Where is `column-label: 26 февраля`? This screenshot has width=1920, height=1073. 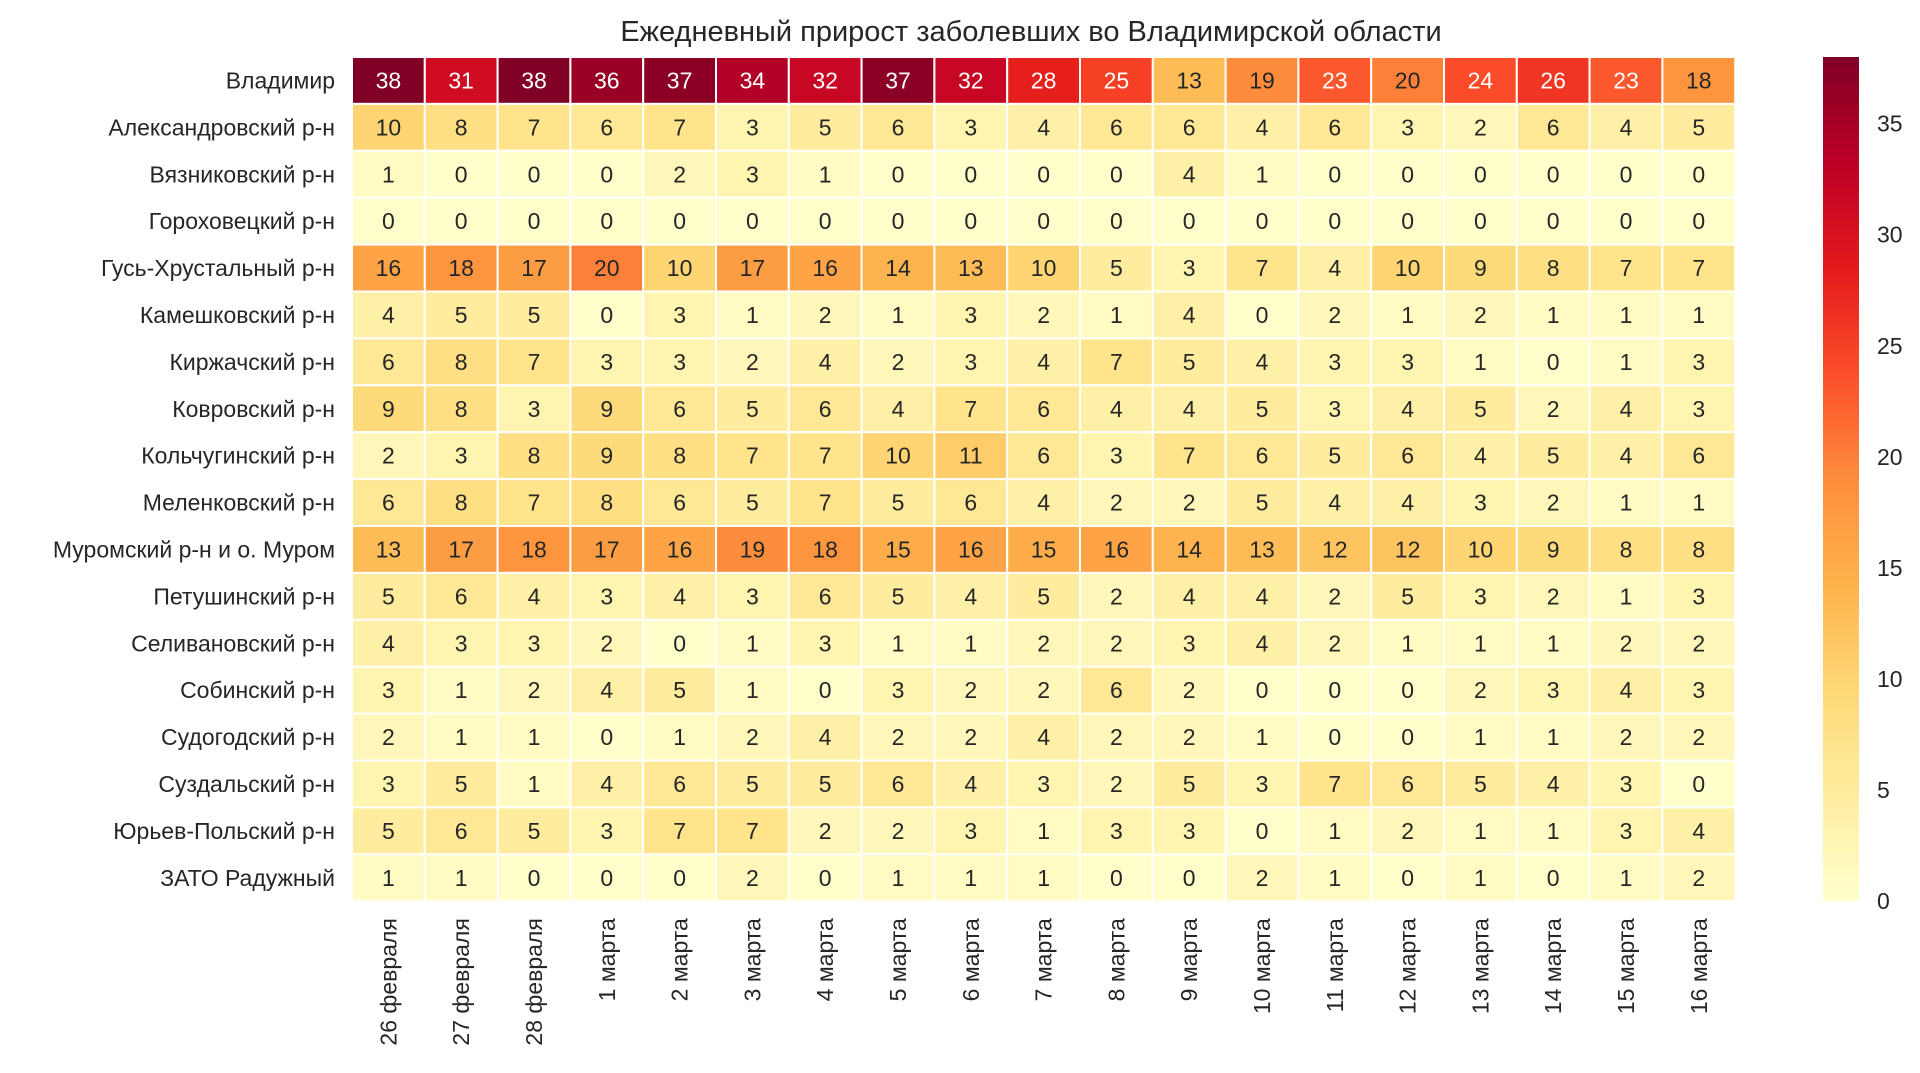
column-label: 26 февраля is located at coordinates (388, 981).